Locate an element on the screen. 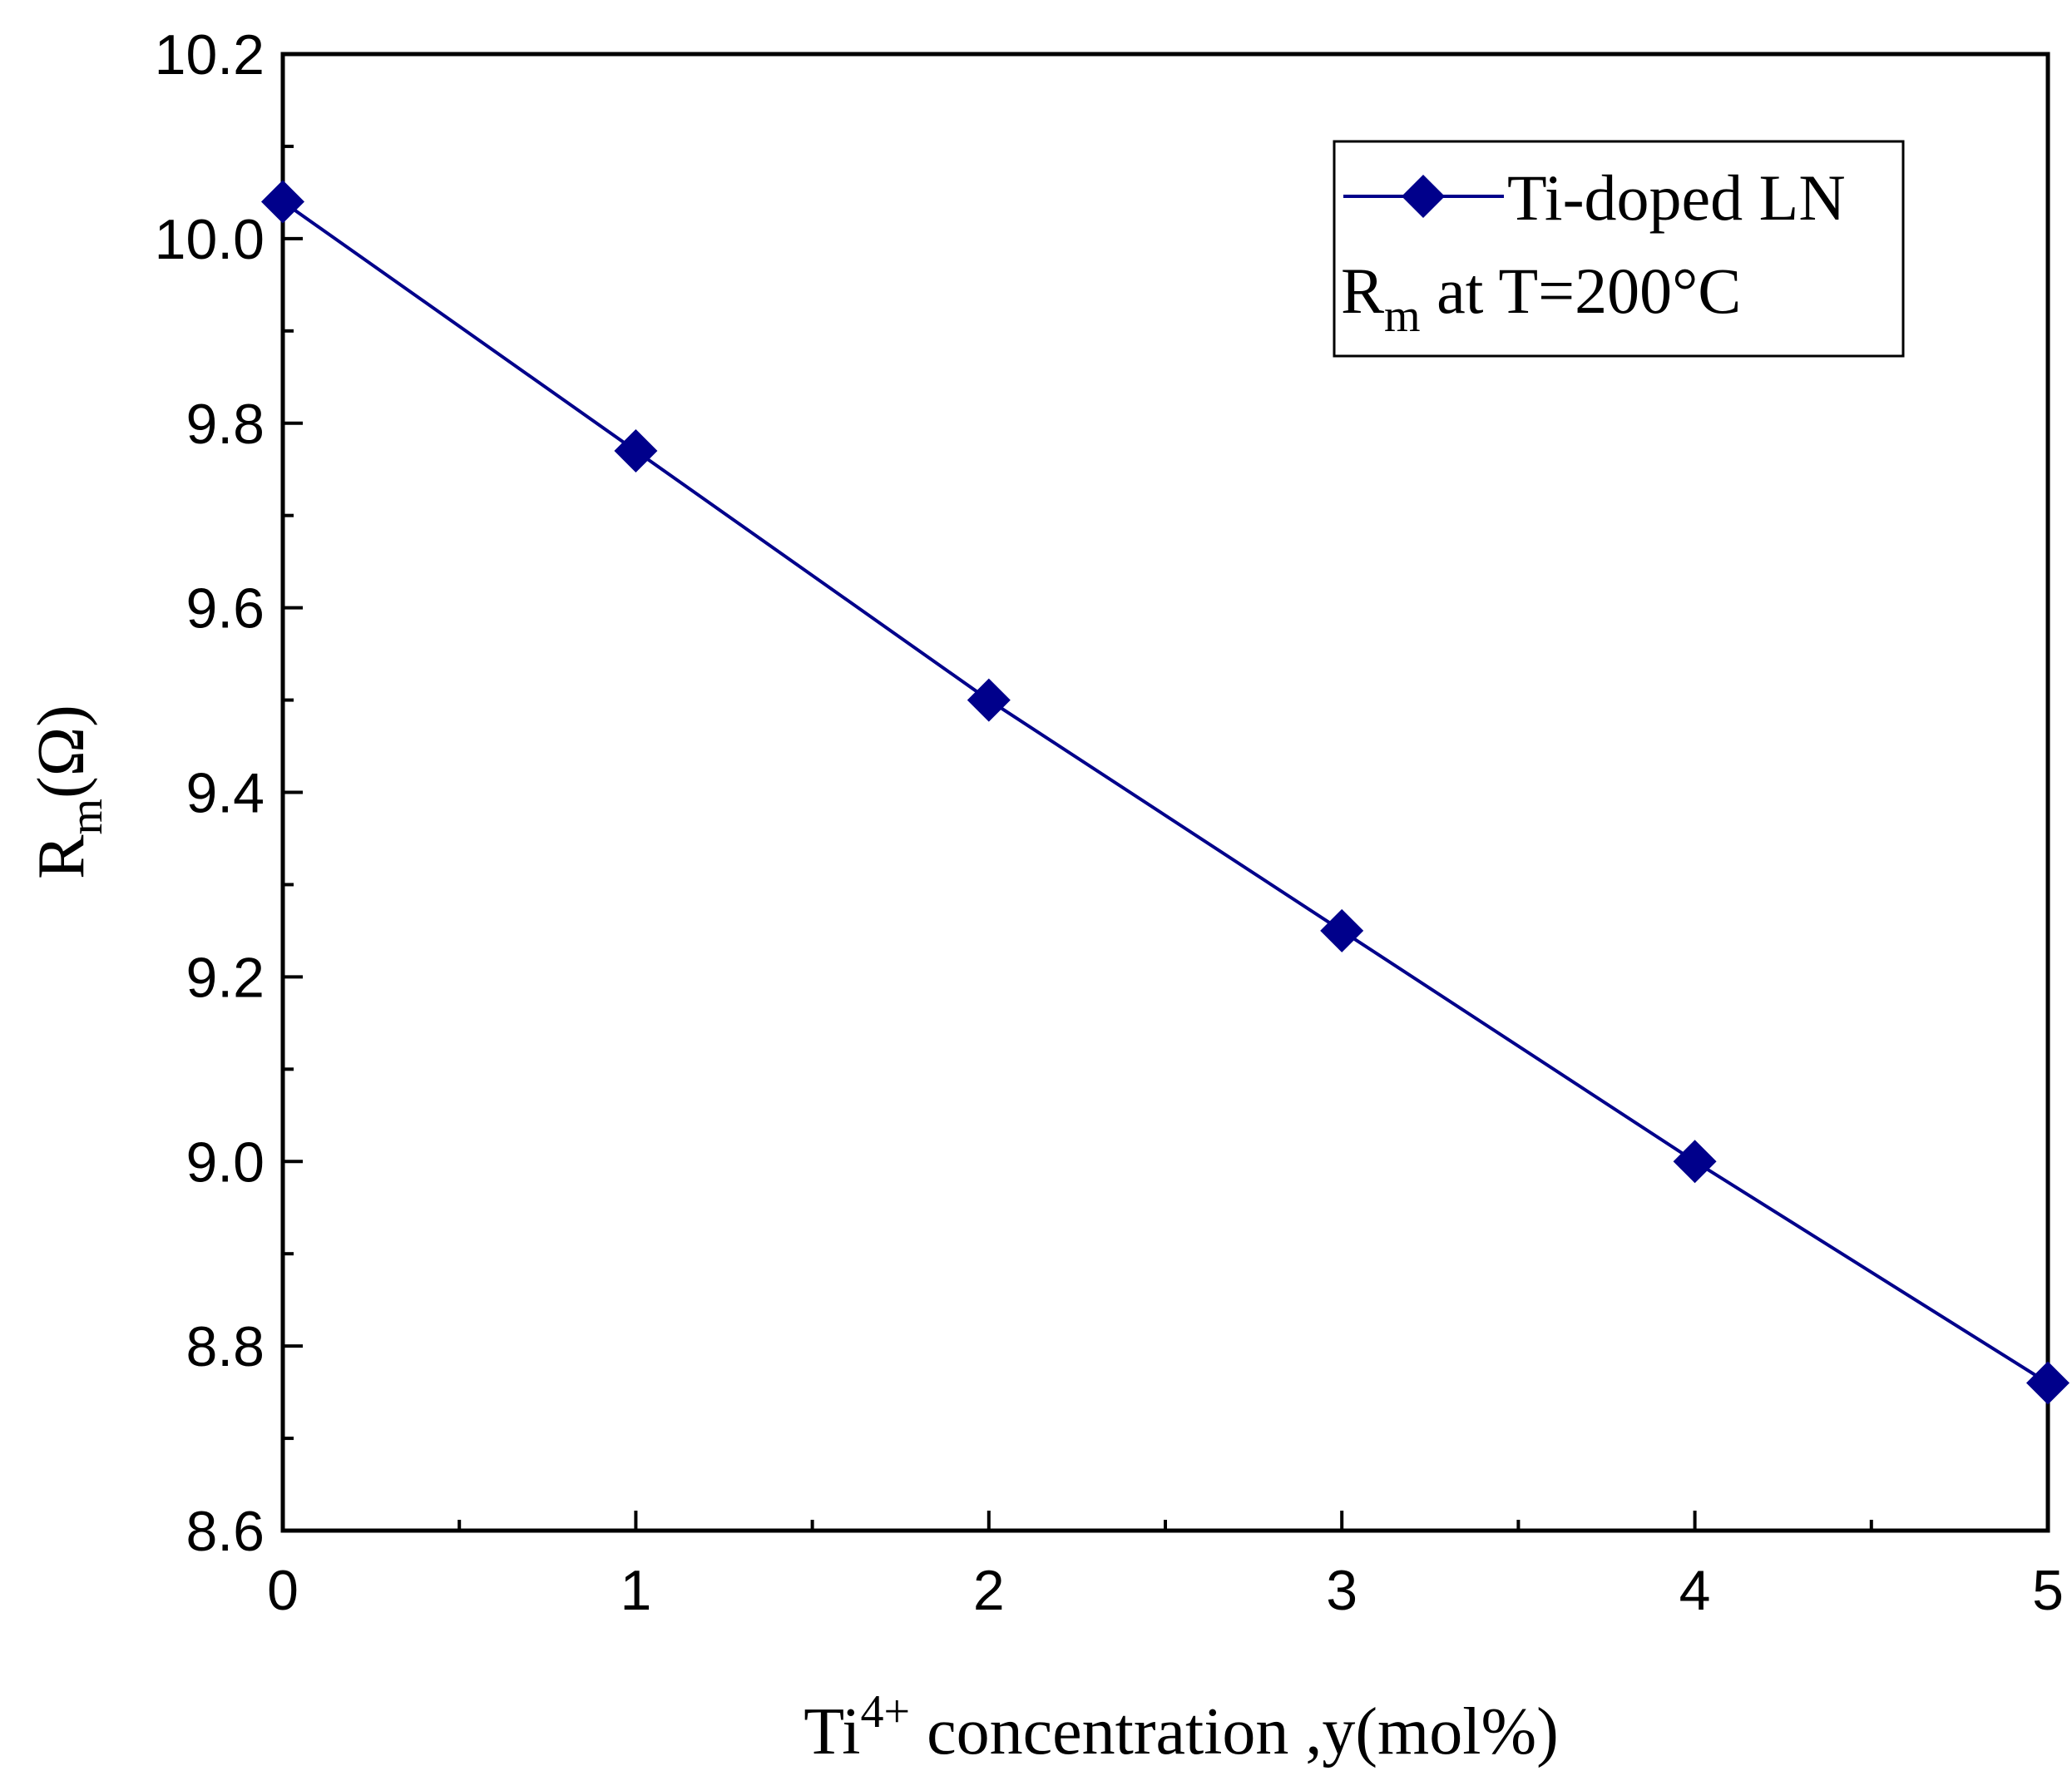 Image resolution: width=2072 pixels, height=1776 pixels. legend-entry: Ti-doped LN is located at coordinates (1676, 197).